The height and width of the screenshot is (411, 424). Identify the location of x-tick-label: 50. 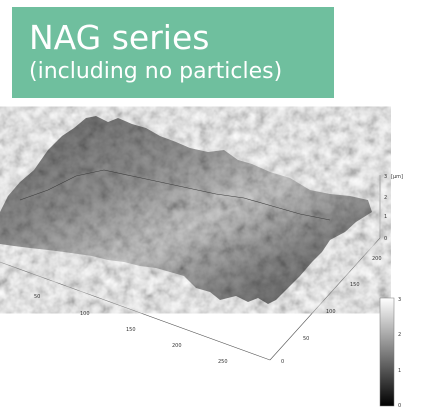
(37, 297).